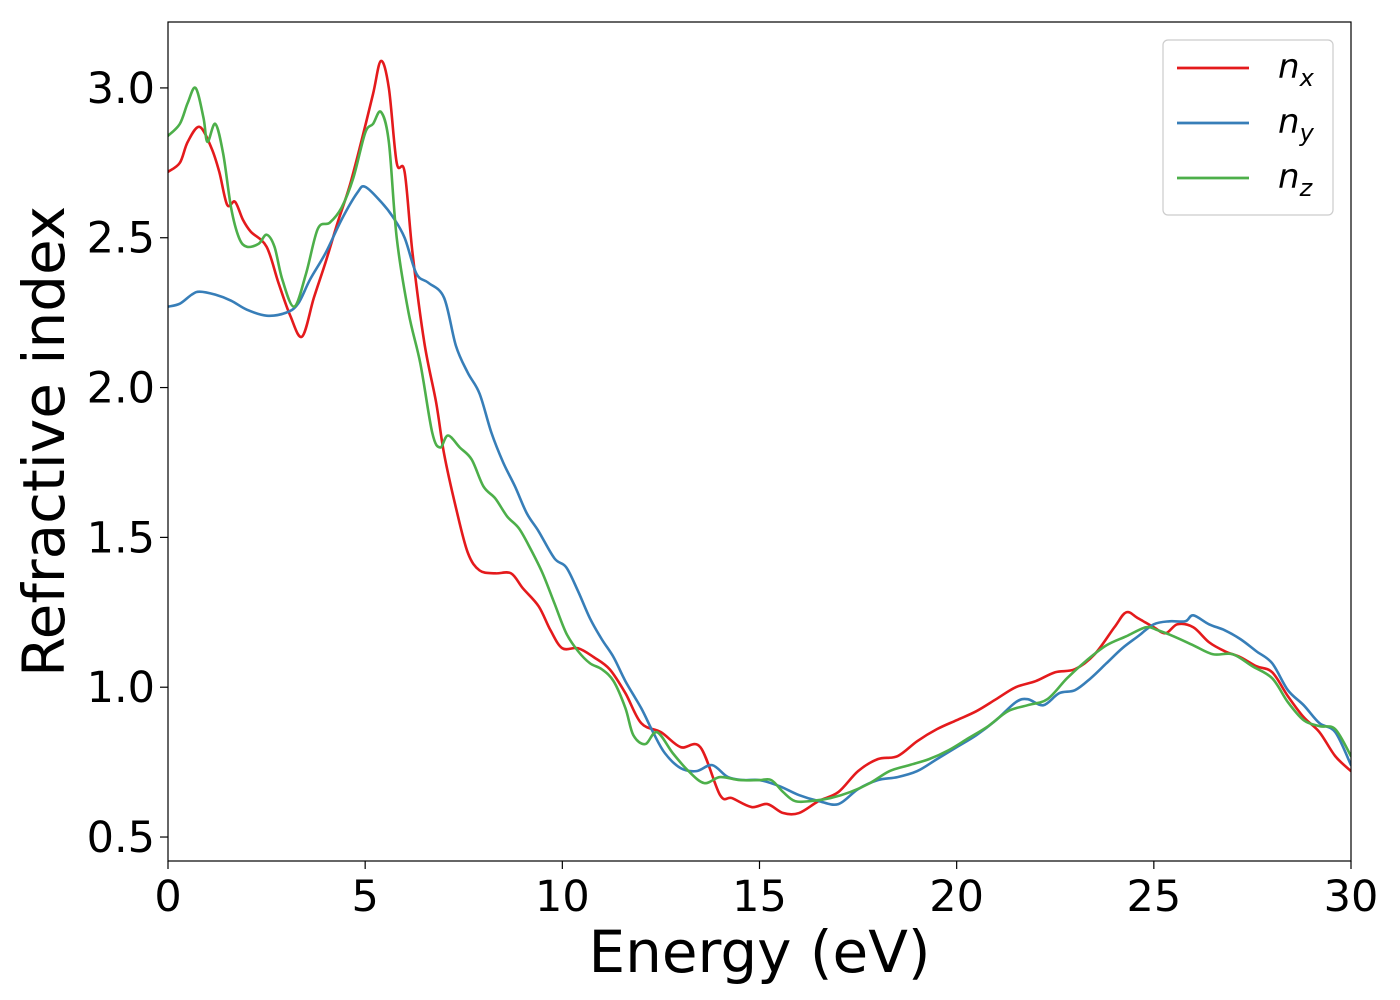  I want to click on y-tick-label: 1.5, so click(121, 538).